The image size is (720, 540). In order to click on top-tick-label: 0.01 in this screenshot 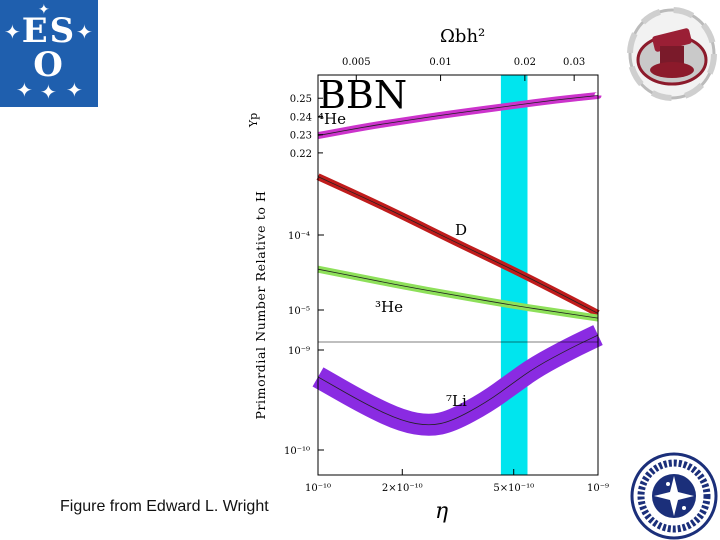, I will do `click(440, 62)`.